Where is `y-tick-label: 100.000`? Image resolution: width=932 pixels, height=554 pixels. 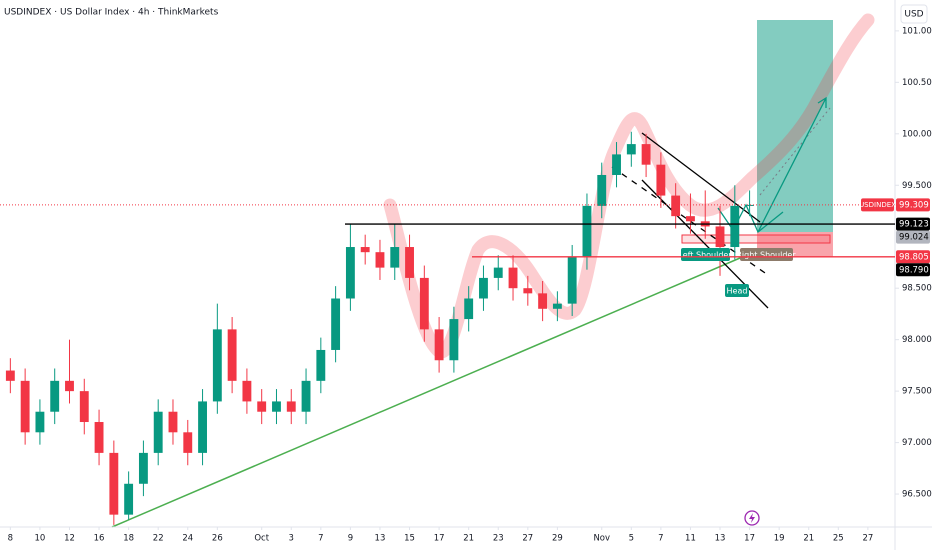
y-tick-label: 100.000 is located at coordinates (917, 134).